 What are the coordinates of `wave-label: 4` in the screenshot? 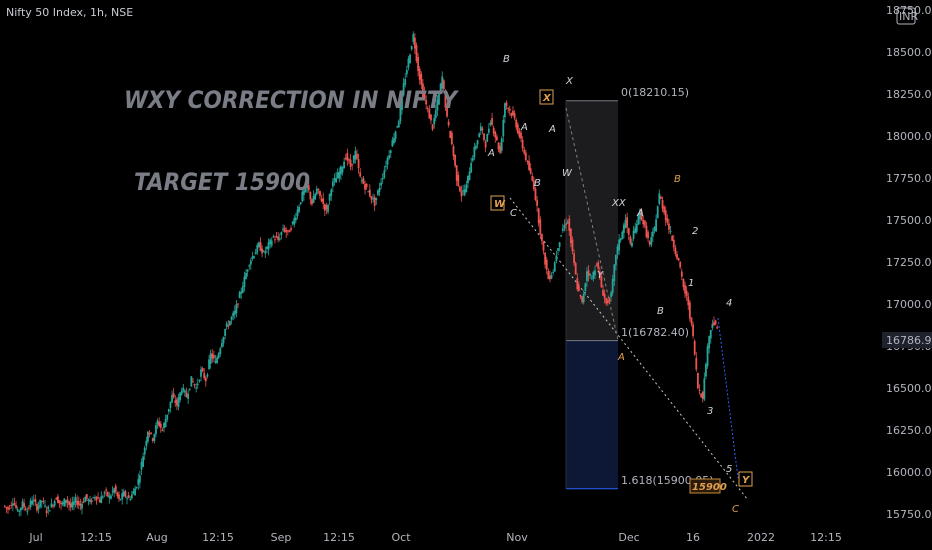 It's located at (729, 303).